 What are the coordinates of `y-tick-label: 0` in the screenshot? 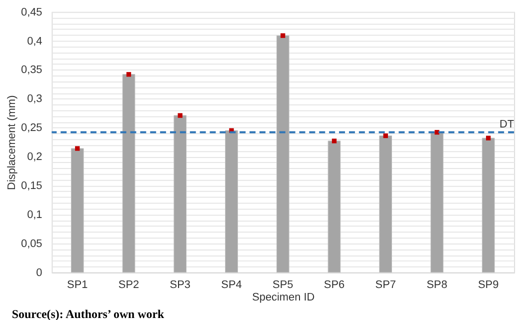 It's located at (39, 272).